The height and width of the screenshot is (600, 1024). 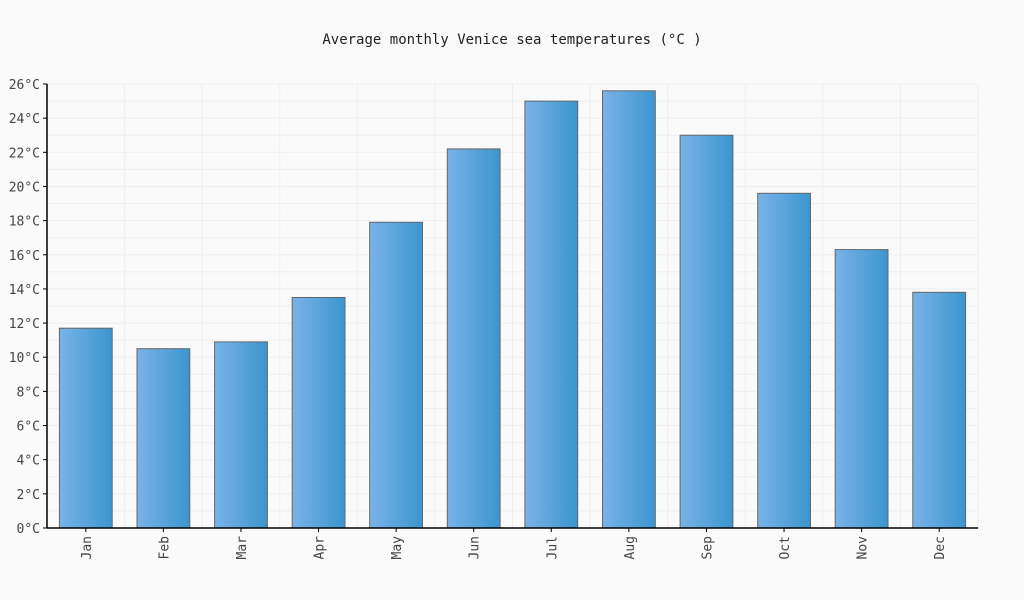 I want to click on bar-jun, so click(x=473, y=338).